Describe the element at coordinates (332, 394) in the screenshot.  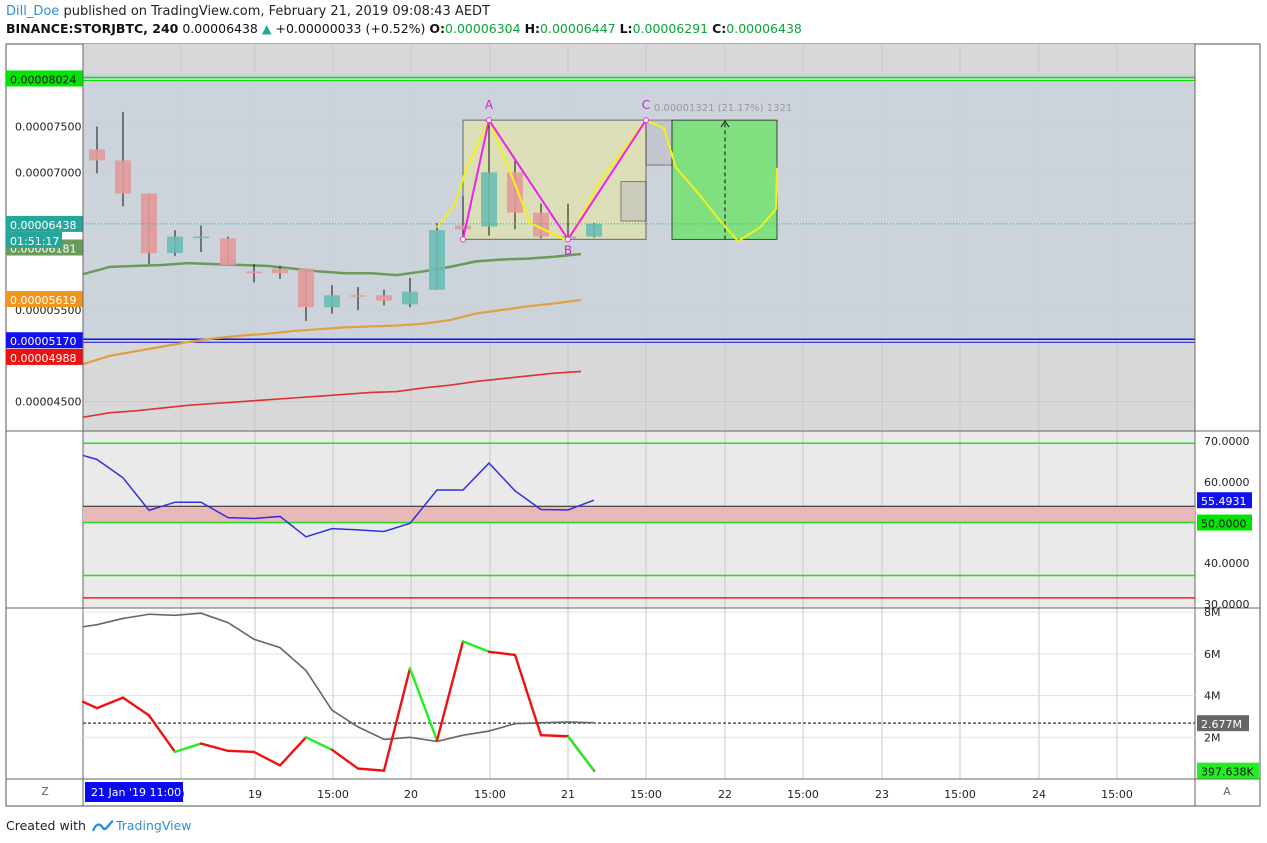
I see `ma-red-line` at that location.